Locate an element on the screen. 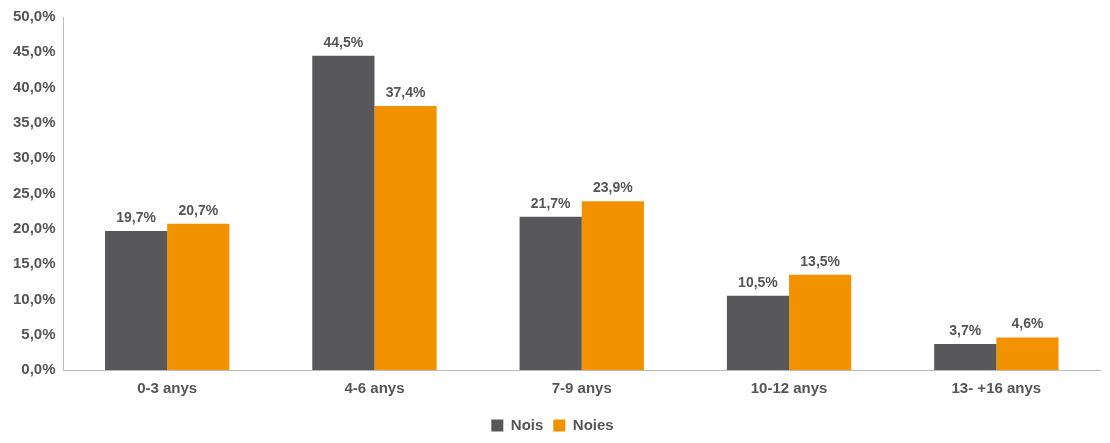 This screenshot has height=443, width=1110. y-tick-label: 5,0% is located at coordinates (38, 333).